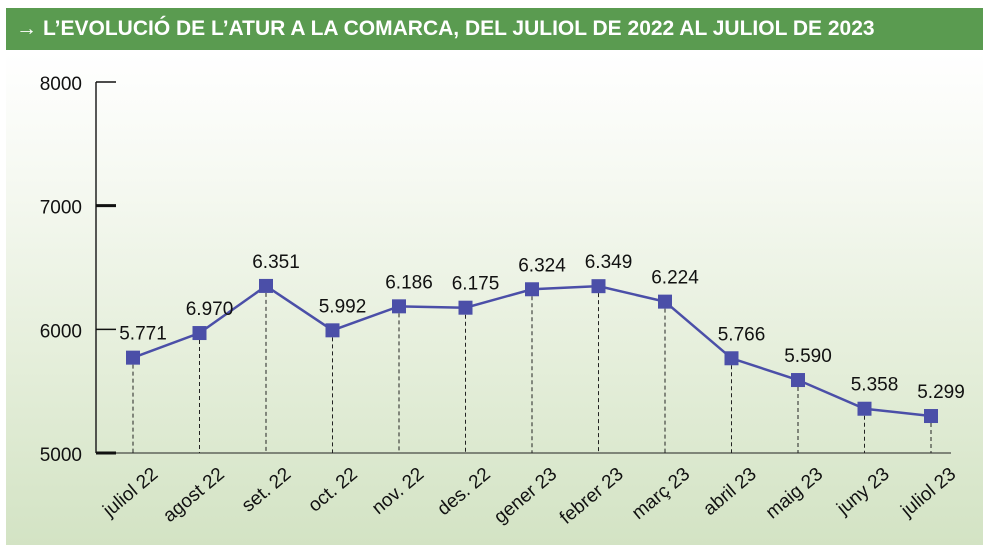 The image size is (989, 549). I want to click on data-value-label: 6.970, so click(210, 309).